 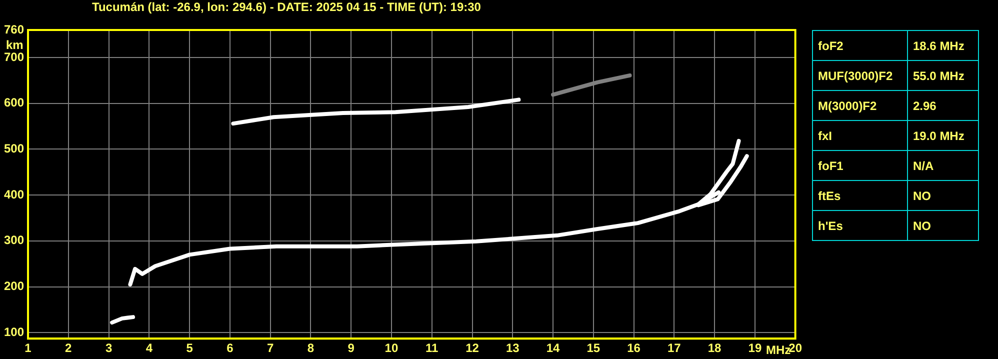 I want to click on y-tick-label: 300, so click(x=14, y=240).